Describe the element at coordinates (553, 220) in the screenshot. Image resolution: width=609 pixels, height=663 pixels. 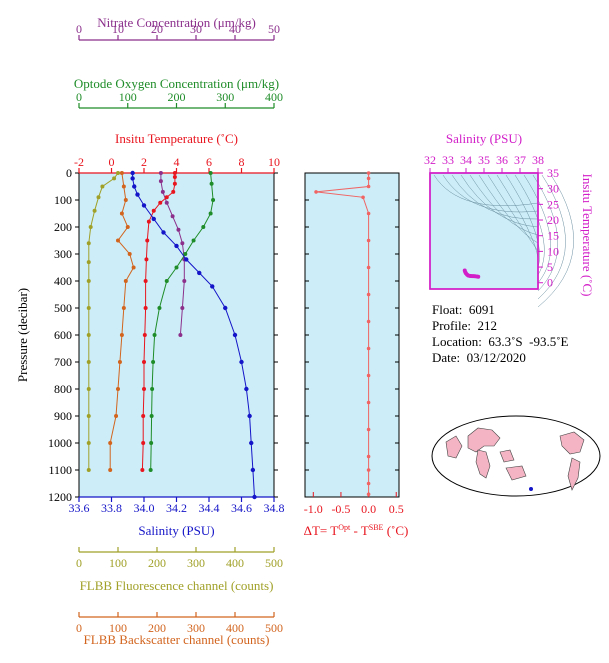
I see `ts-temperature-tick-label: 20` at that location.